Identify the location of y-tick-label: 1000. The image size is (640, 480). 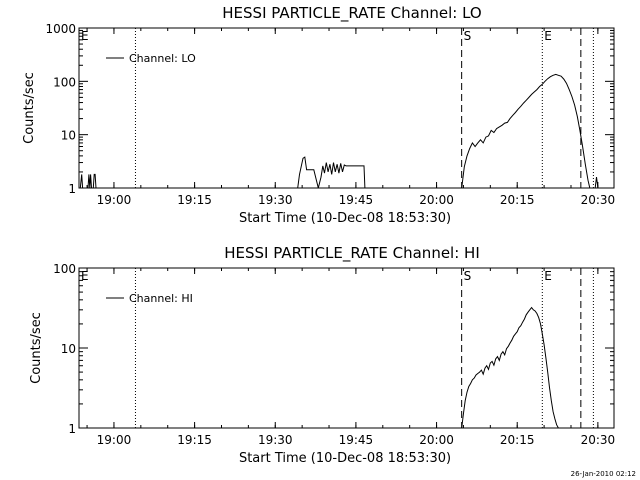
(60, 29).